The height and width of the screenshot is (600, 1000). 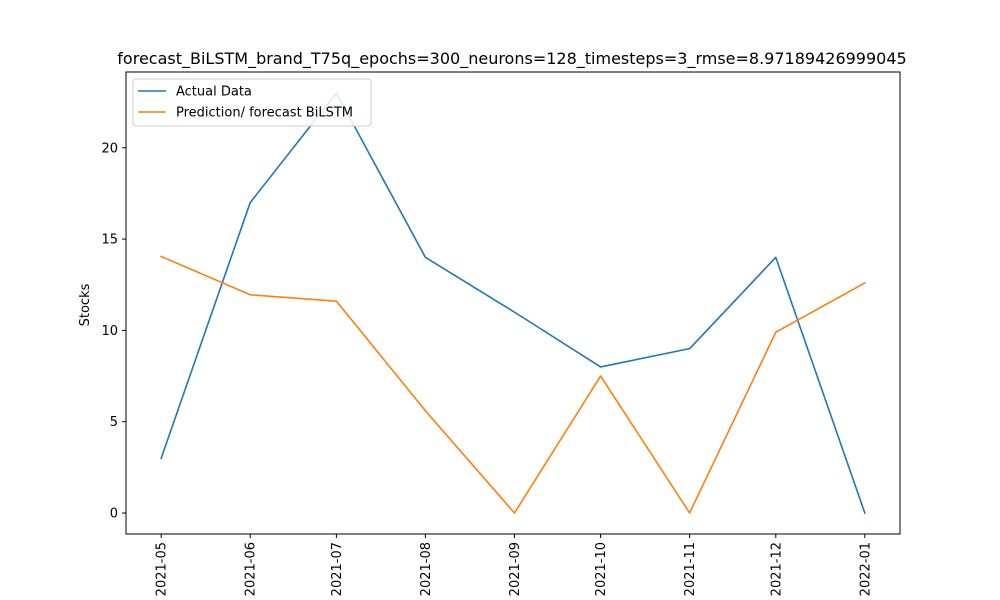 I want to click on y-tick-label: 0, so click(x=114, y=514).